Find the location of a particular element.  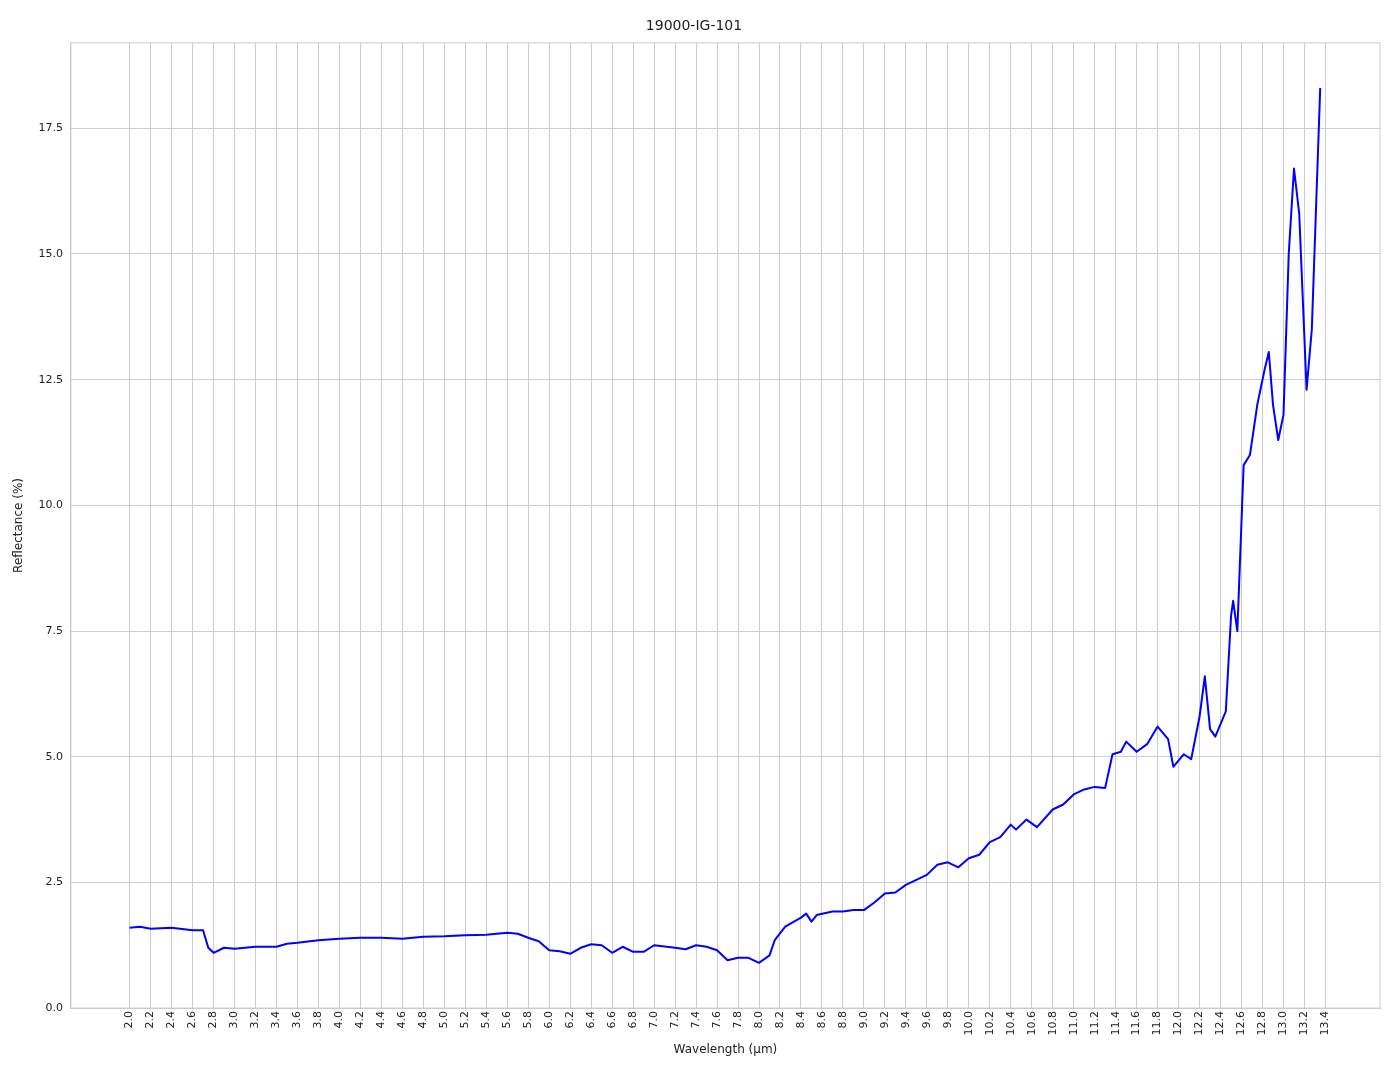

x-tick-label: 3.8 is located at coordinates (318, 1020).